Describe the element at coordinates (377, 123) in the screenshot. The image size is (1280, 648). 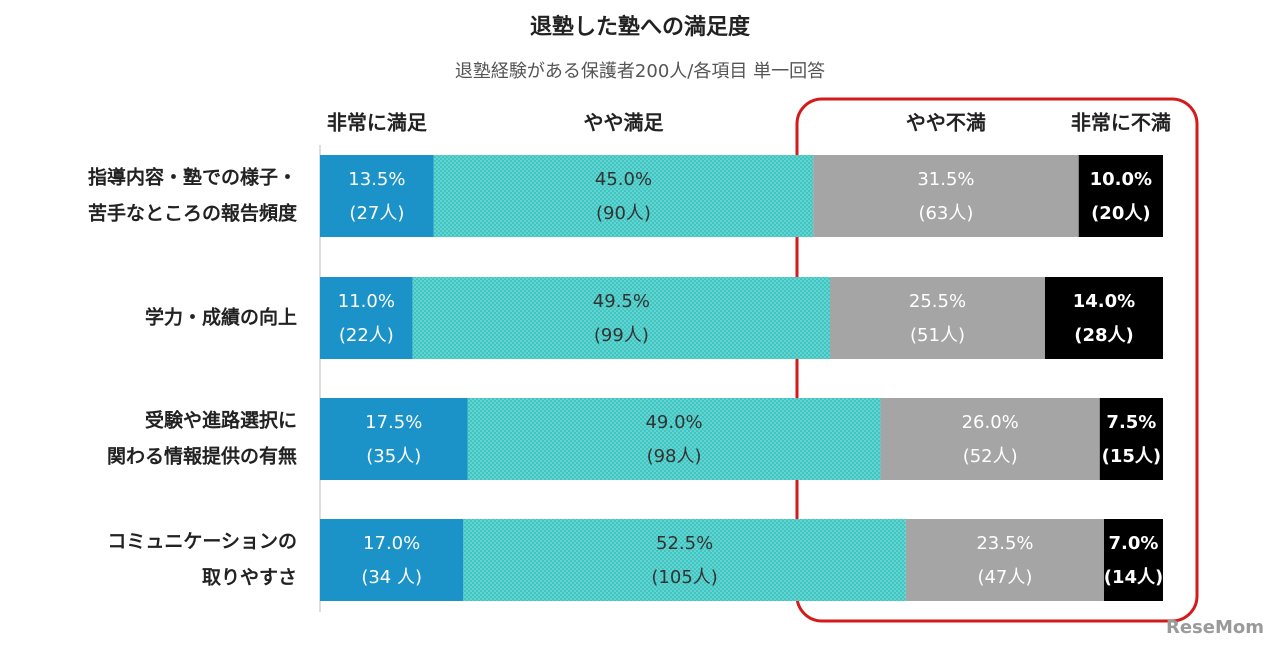
I see `legend-label: 非常に満足` at that location.